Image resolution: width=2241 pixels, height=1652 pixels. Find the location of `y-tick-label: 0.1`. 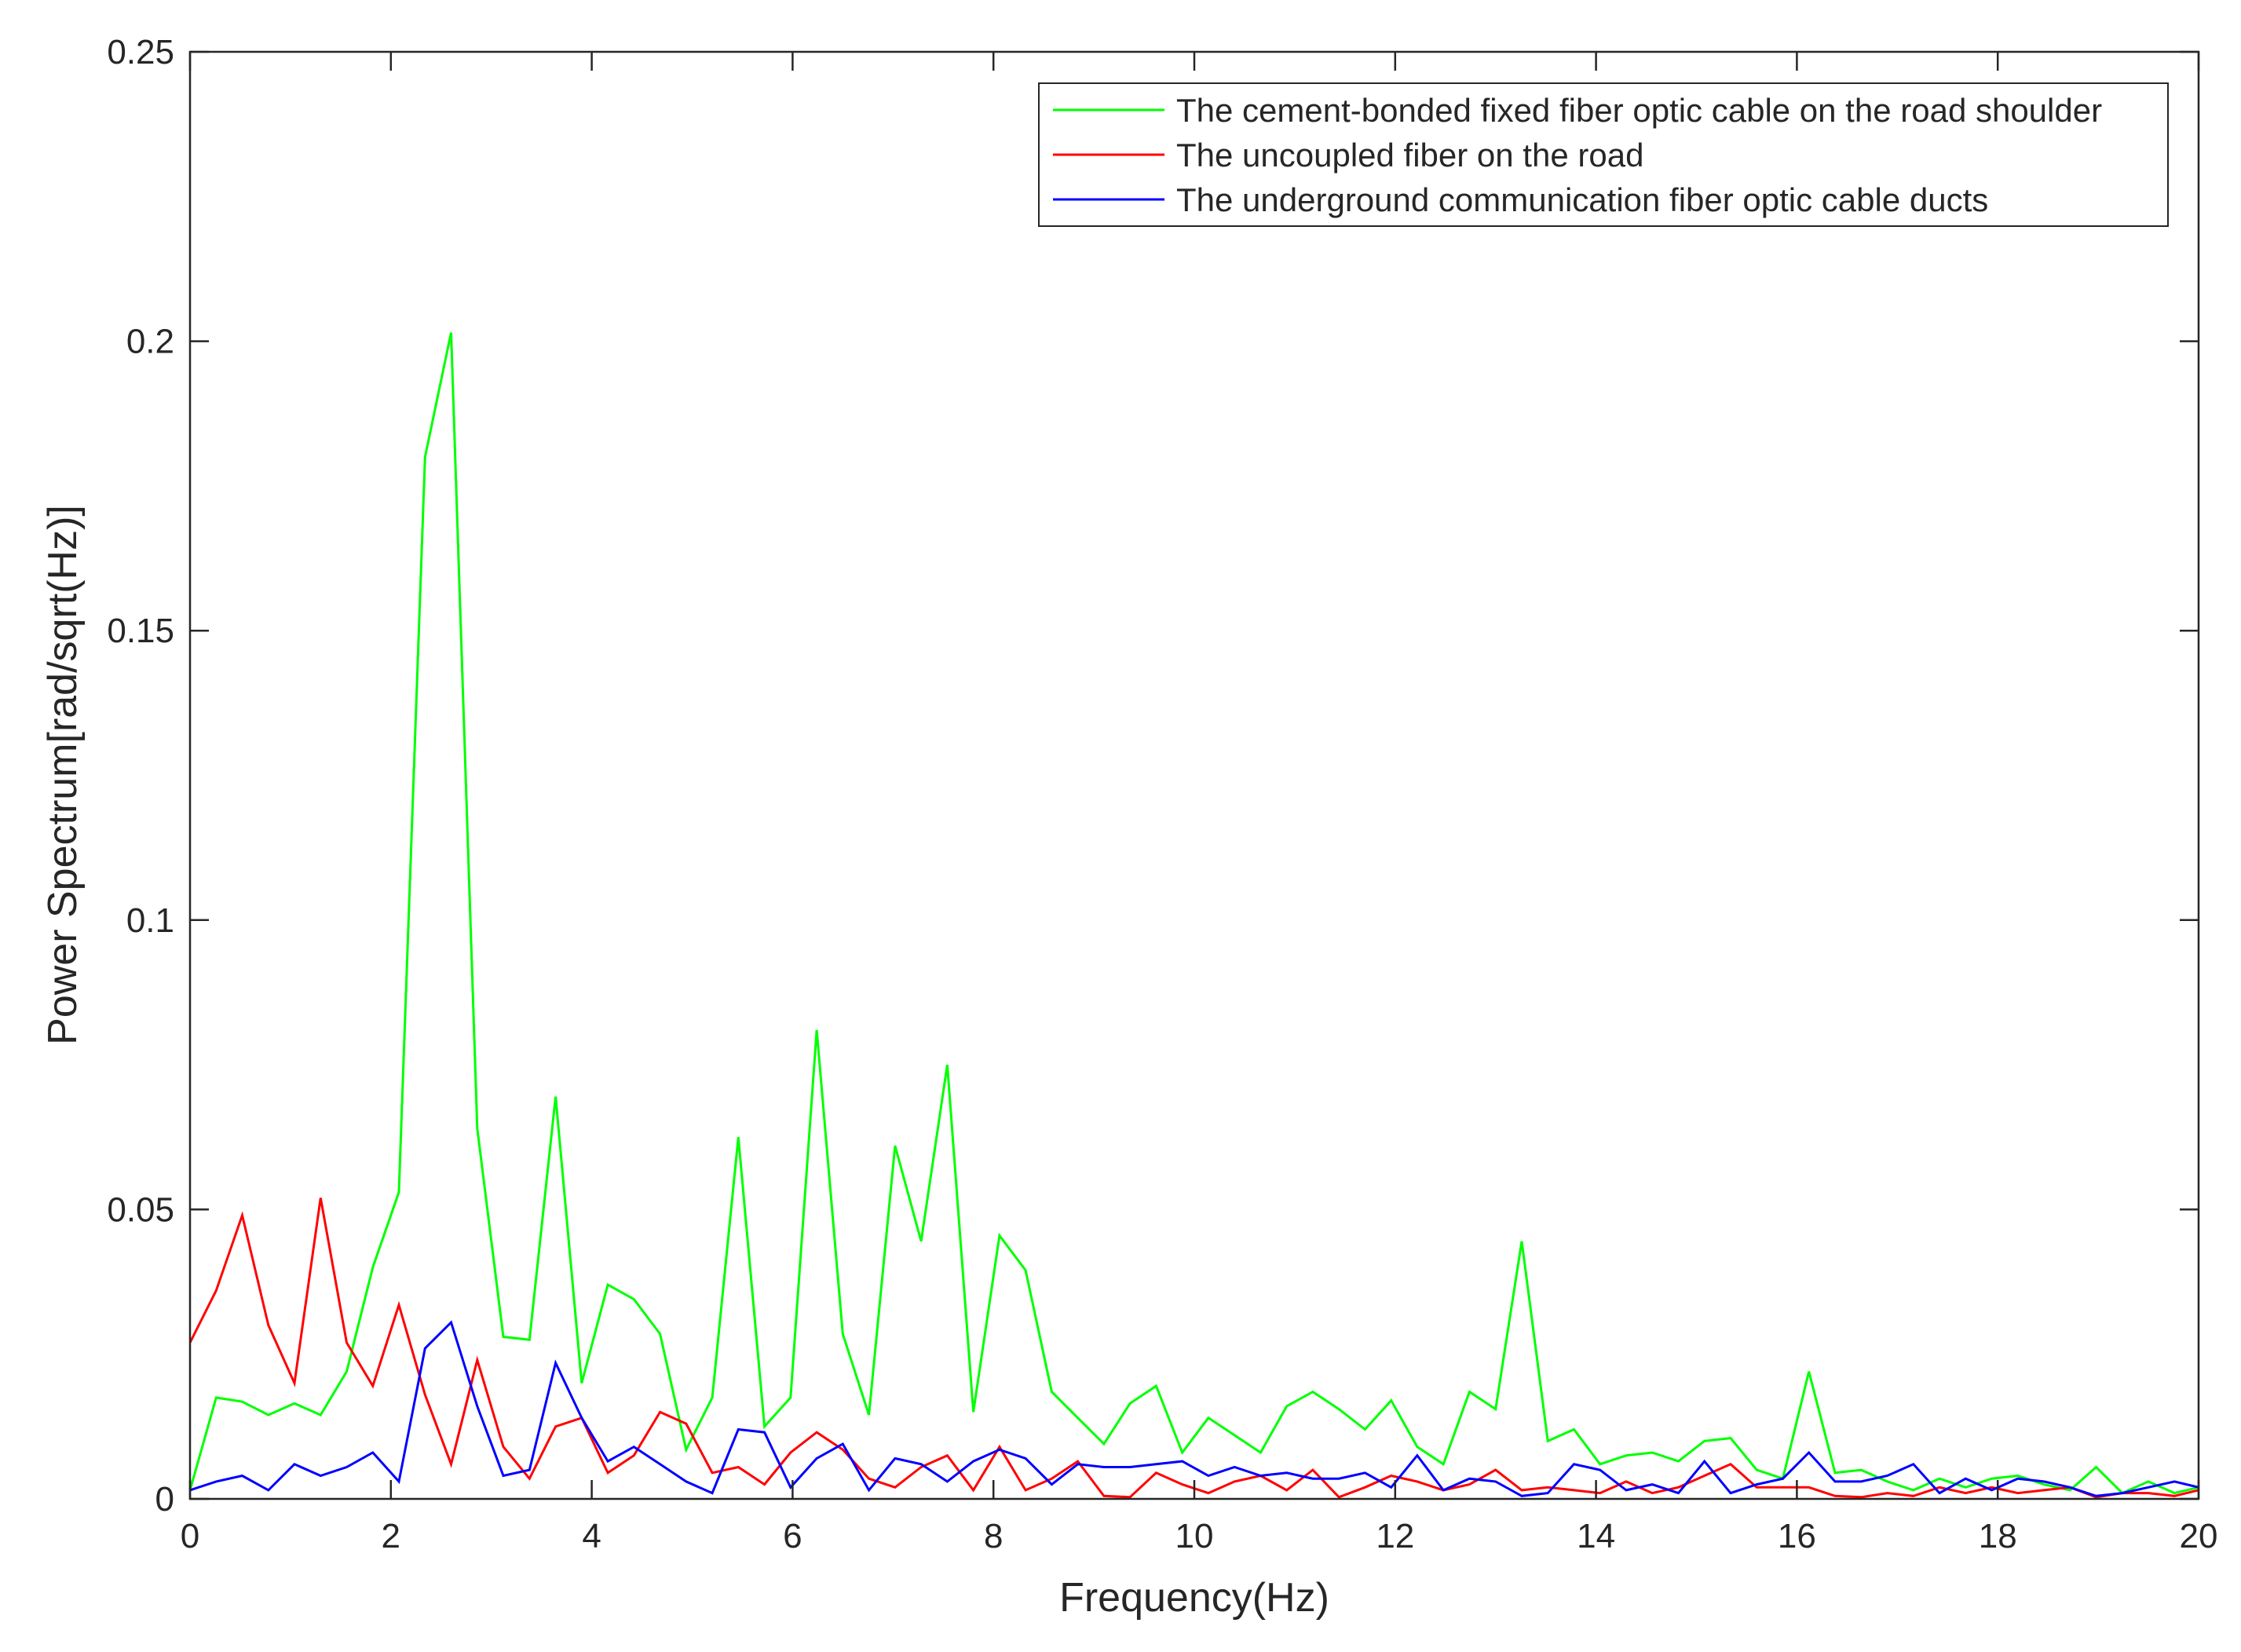

y-tick-label: 0.1 is located at coordinates (150, 920).